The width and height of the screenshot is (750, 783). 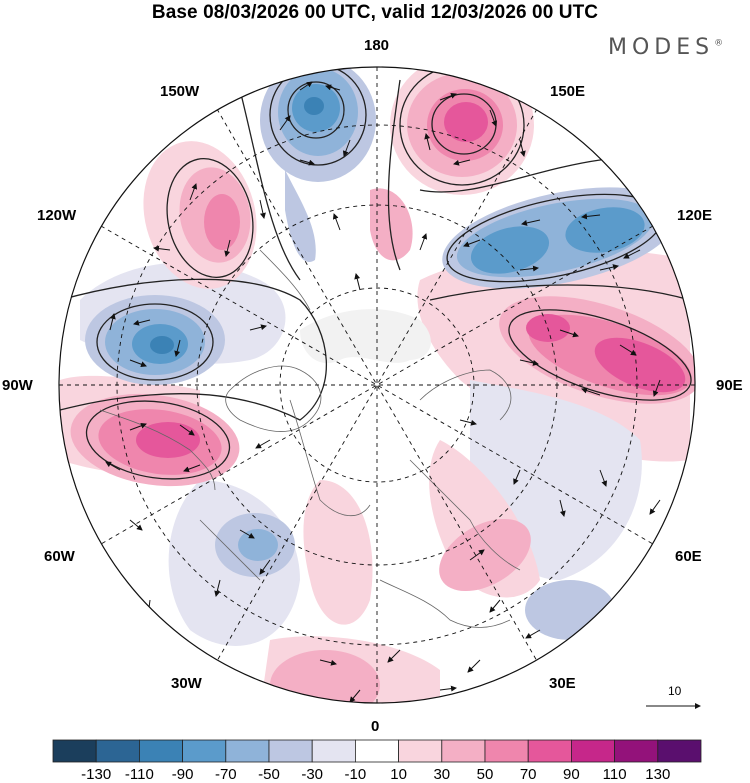 I want to click on brand-text: MODES, so click(x=661, y=47).